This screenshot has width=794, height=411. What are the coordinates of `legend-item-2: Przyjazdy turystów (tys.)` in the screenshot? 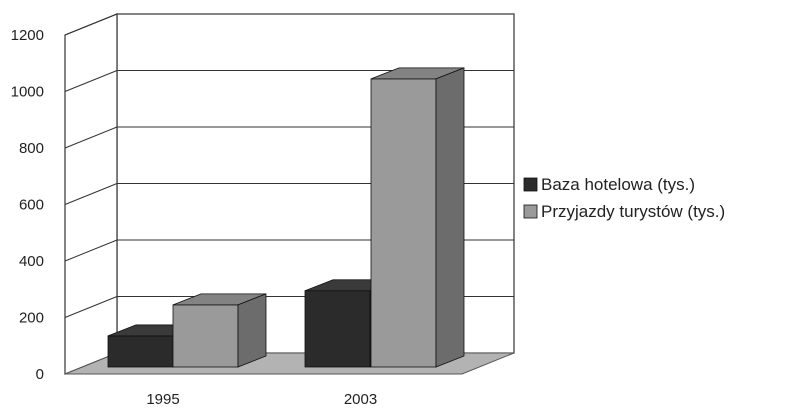 It's located at (624, 211).